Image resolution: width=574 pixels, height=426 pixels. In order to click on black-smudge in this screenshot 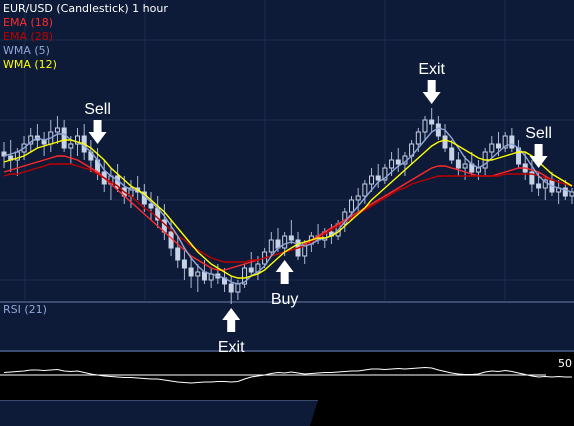, I will do `click(442, 407)`.